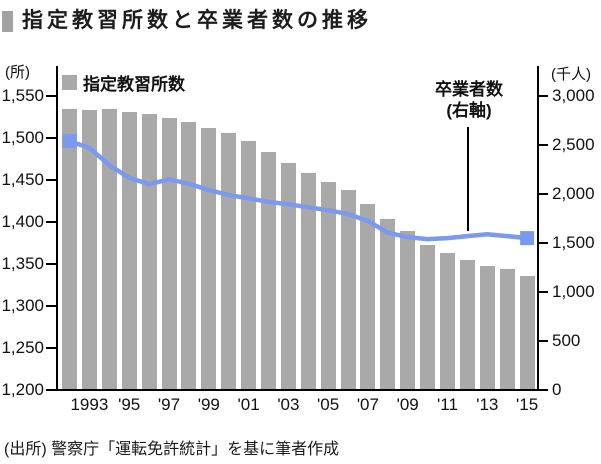 This screenshot has height=464, width=601. I want to click on right-tick-label-1000: 1,000, so click(573, 291).